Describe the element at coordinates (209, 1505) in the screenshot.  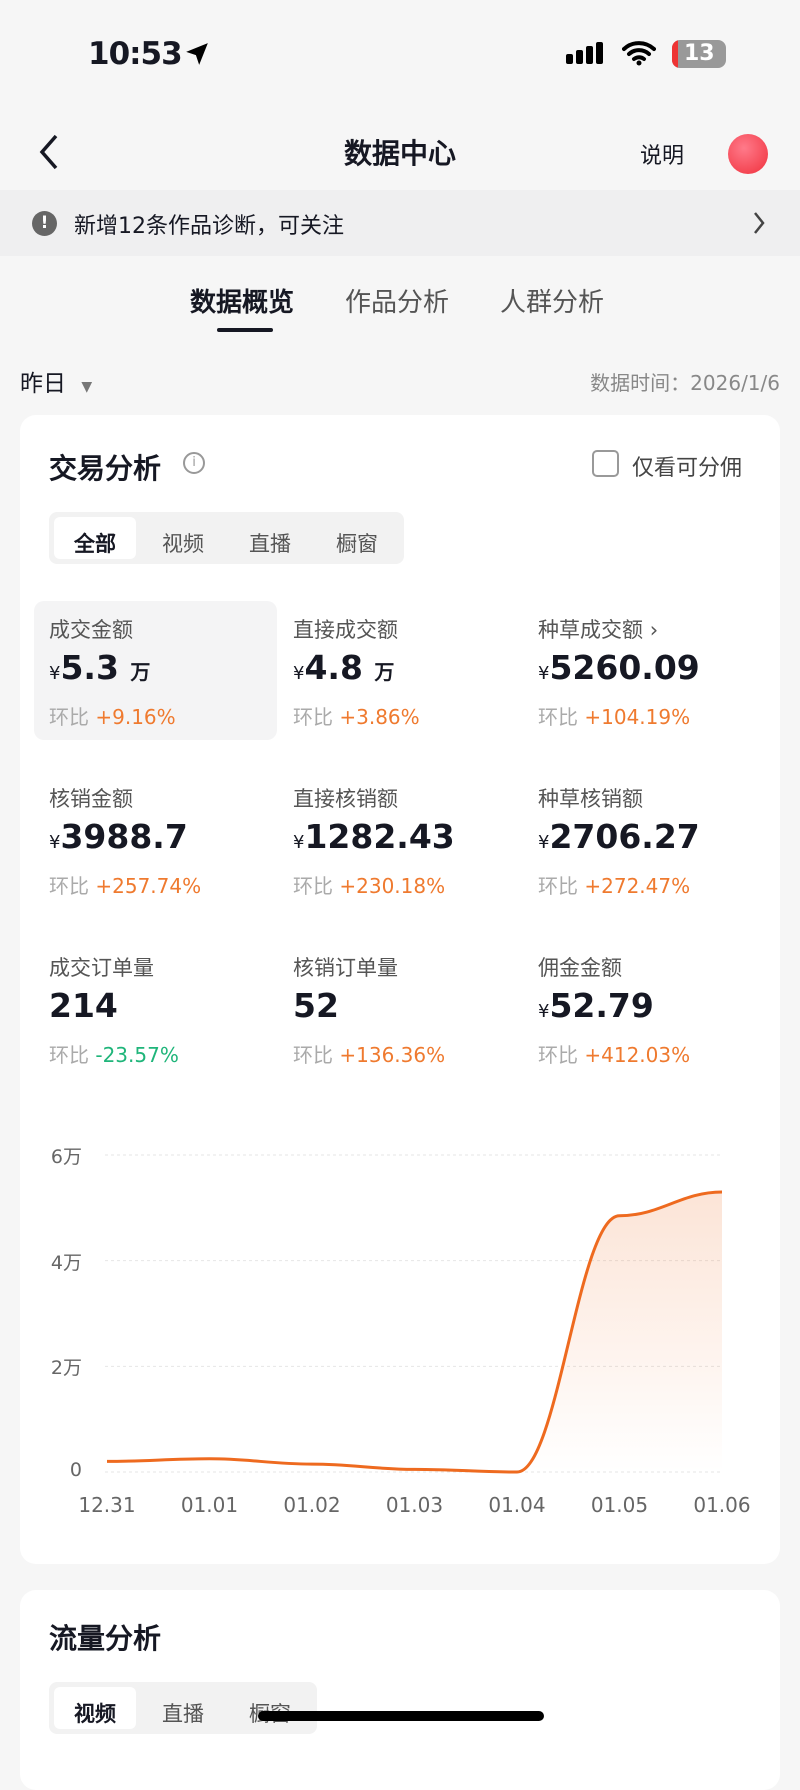
I see `x-tick-label: 01.01` at that location.